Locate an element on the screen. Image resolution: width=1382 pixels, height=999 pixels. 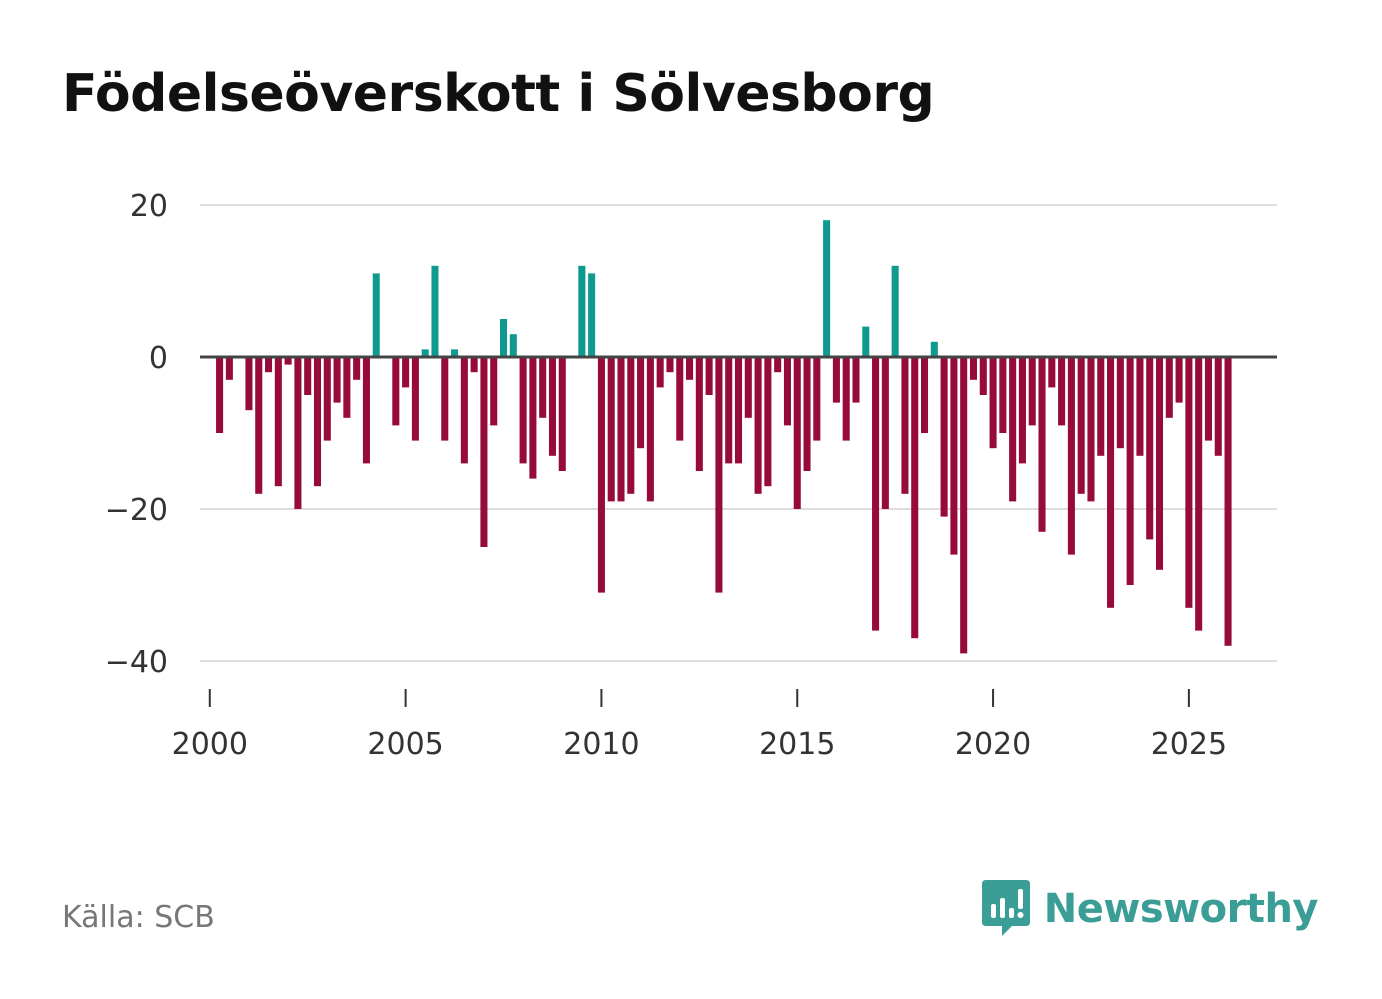
newsworthy-icon is located at coordinates (1005, 908).